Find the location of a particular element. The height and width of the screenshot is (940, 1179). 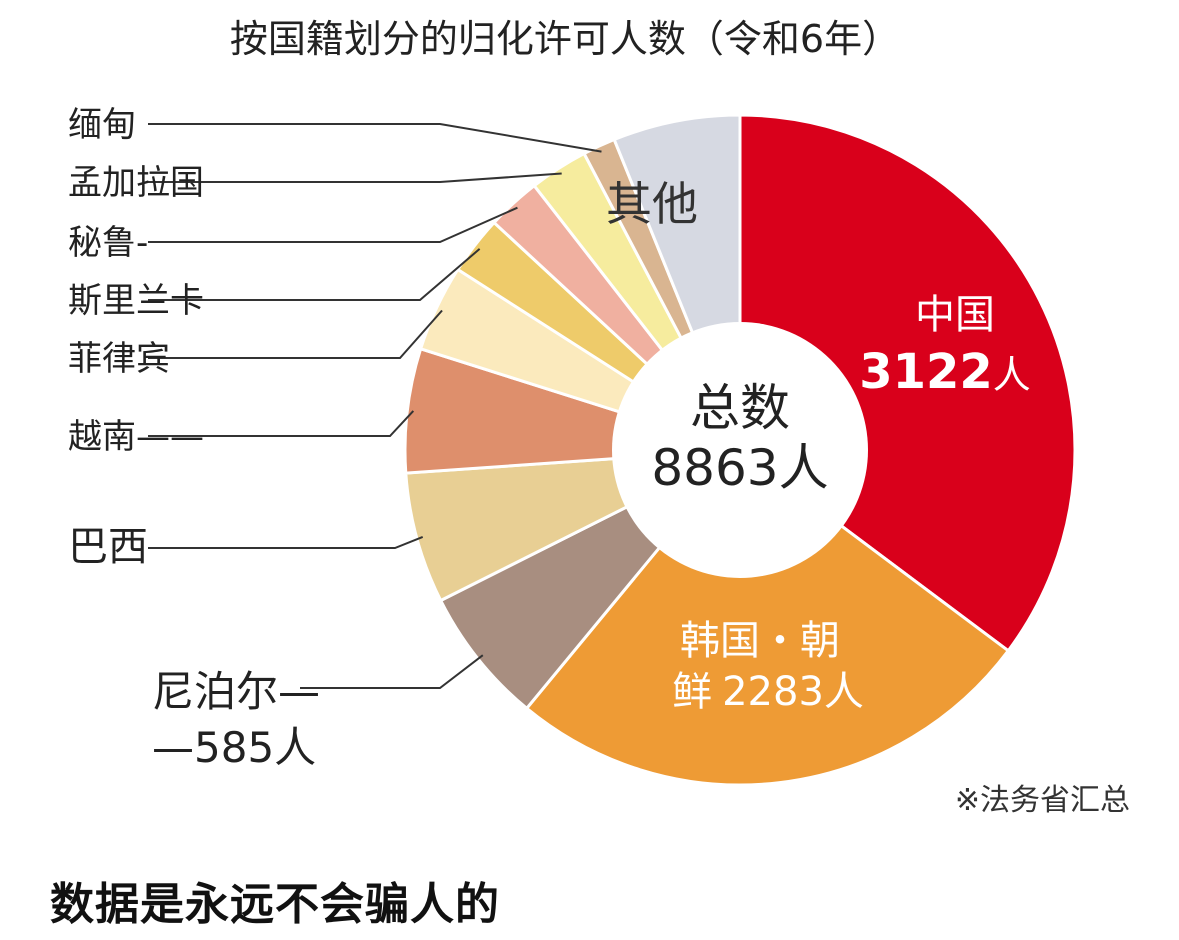

callout-label-4: 越南—— is located at coordinates (136, 437).